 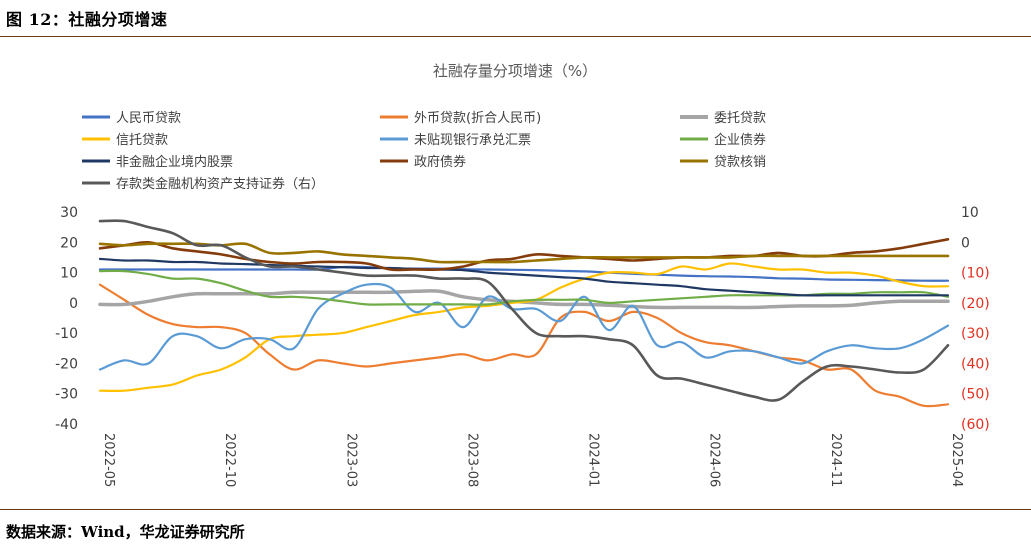 What do you see at coordinates (975, 304) in the screenshot?
I see `y-right-tick-label: (20)` at bounding box center [975, 304].